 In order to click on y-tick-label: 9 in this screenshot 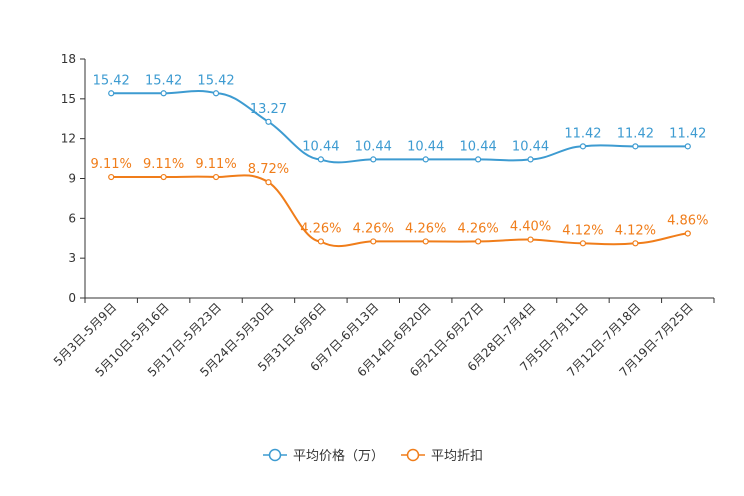, I will do `click(72, 179)`.